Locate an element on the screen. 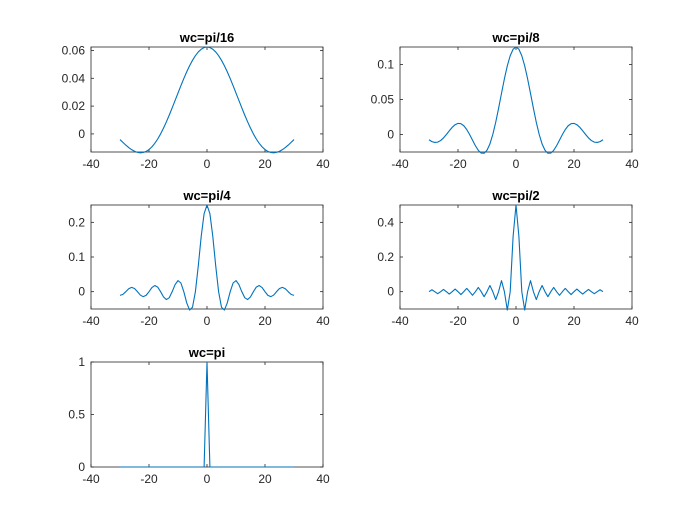 This screenshot has height=525, width=700. chart-title: wc=pi is located at coordinates (207, 352).